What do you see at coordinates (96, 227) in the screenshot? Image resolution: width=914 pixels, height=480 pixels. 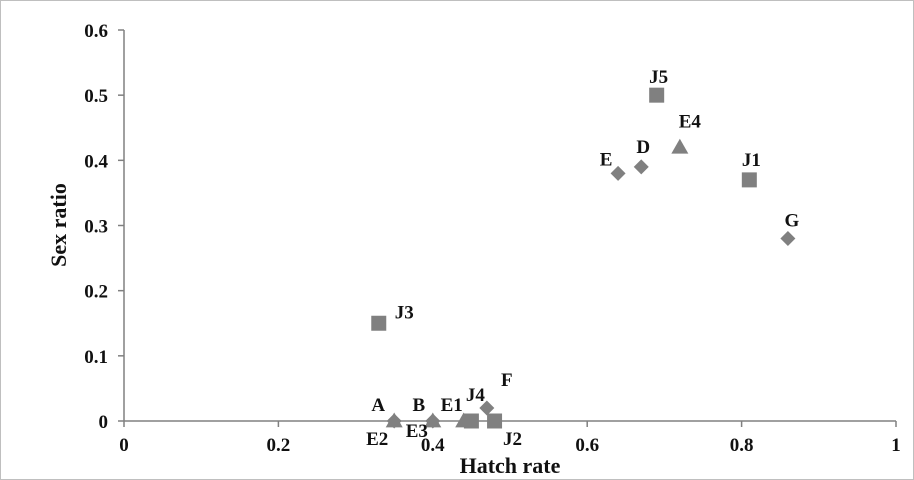 I see `y-tick-label: 0.3` at bounding box center [96, 227].